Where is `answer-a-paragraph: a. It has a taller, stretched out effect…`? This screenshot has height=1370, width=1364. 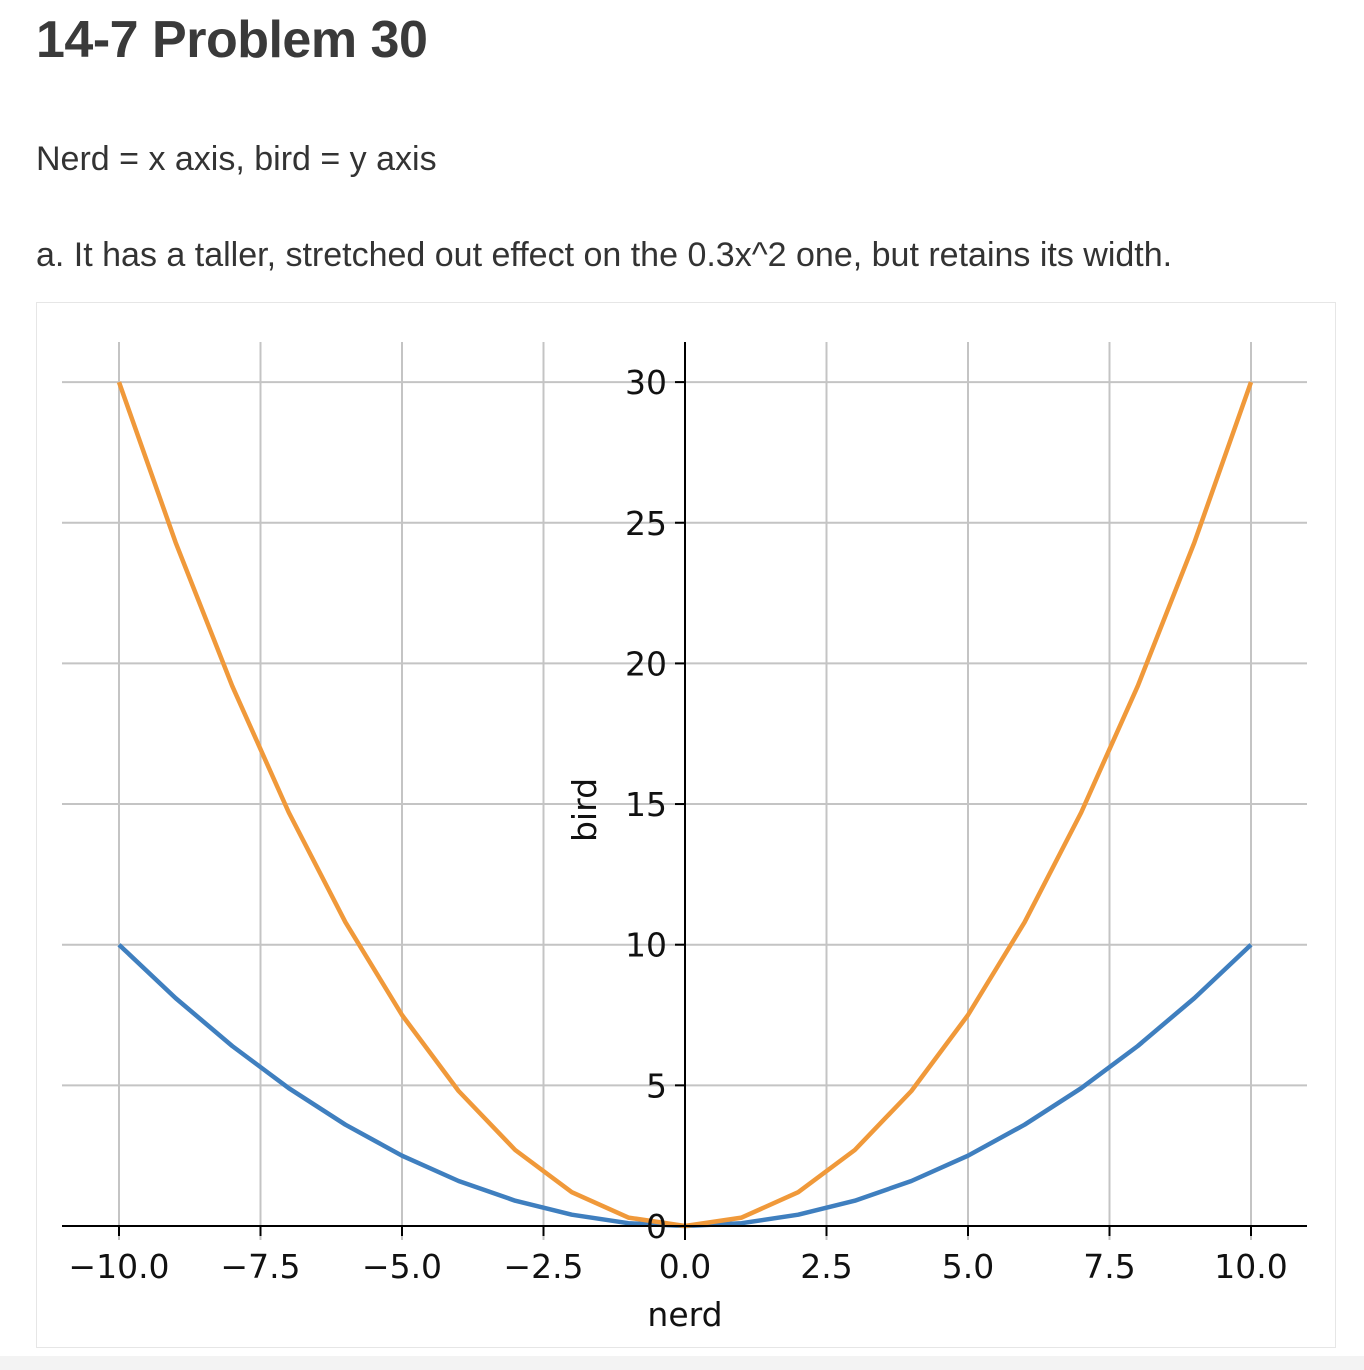
answer-a-paragraph: a. It has a taller, stretched out effect… is located at coordinates (604, 255).